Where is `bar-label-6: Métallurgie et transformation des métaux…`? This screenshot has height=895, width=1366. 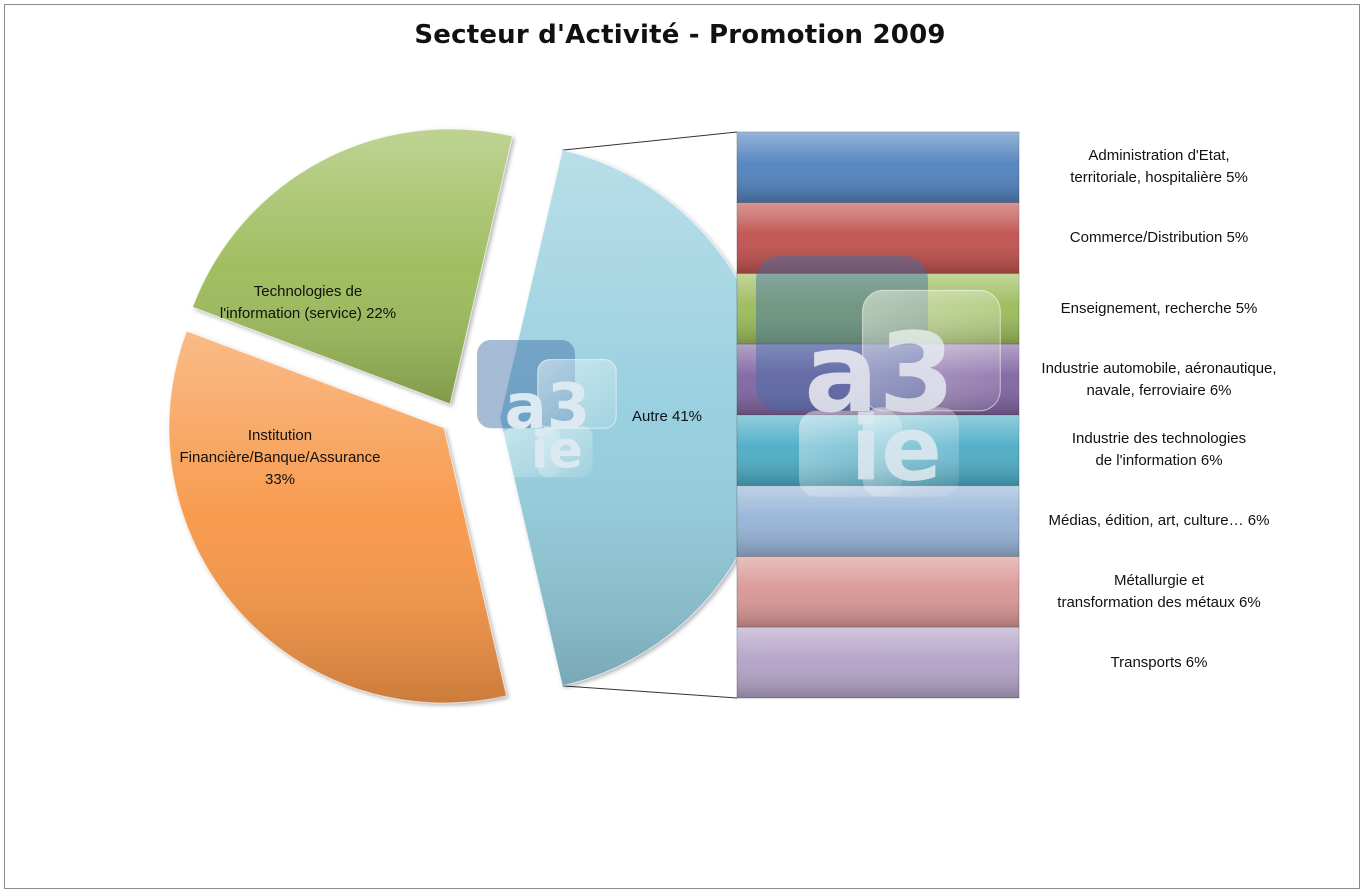
bar-label-6: Métallurgie et transformation des métaux… is located at coordinates (1159, 591).